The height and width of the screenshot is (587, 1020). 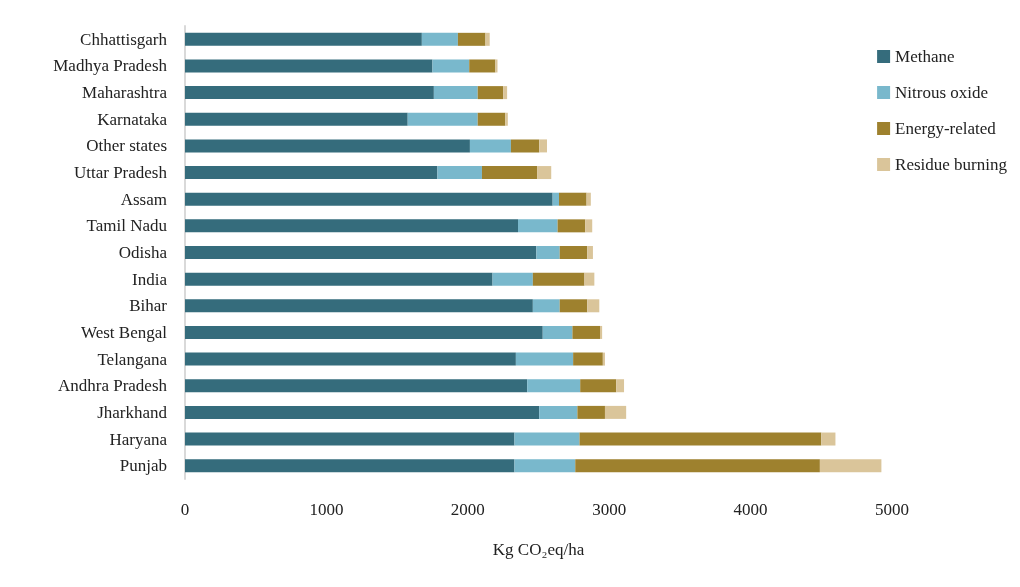 I want to click on y-tick-label: Chhattisgarh, so click(x=124, y=39).